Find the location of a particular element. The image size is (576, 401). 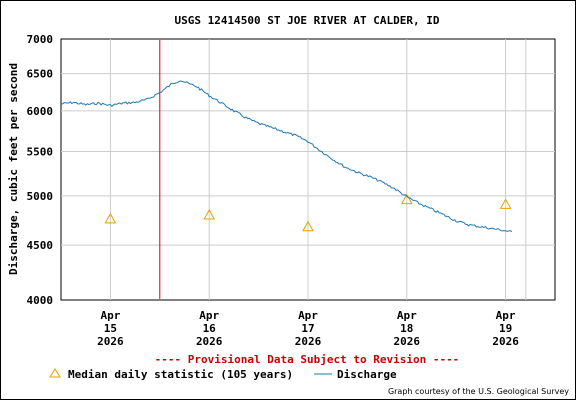

y-tick-label: 7000 is located at coordinates (40, 39).